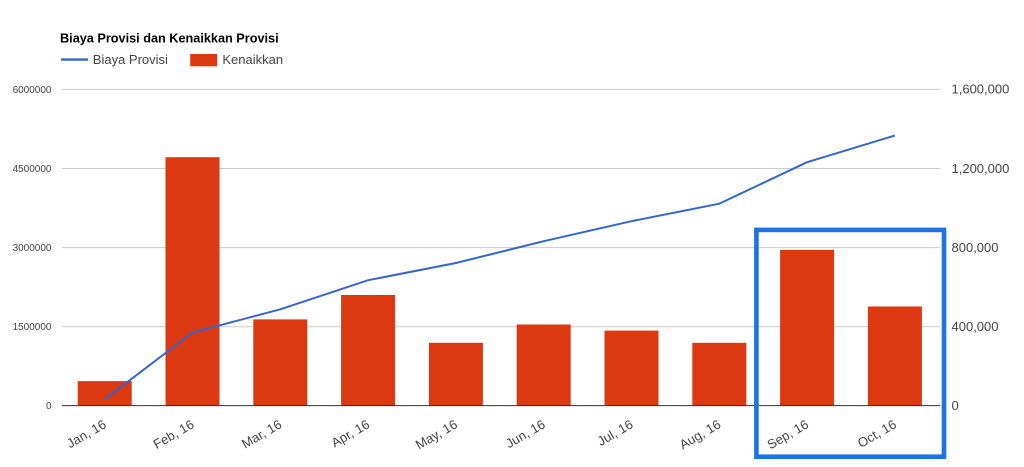 This screenshot has height=467, width=1024. I want to click on svg-text:Biaya Provisi dan Kenaikkan Pr: Biaya Provisi dan Kenaikkan Provisi, so click(169, 38).